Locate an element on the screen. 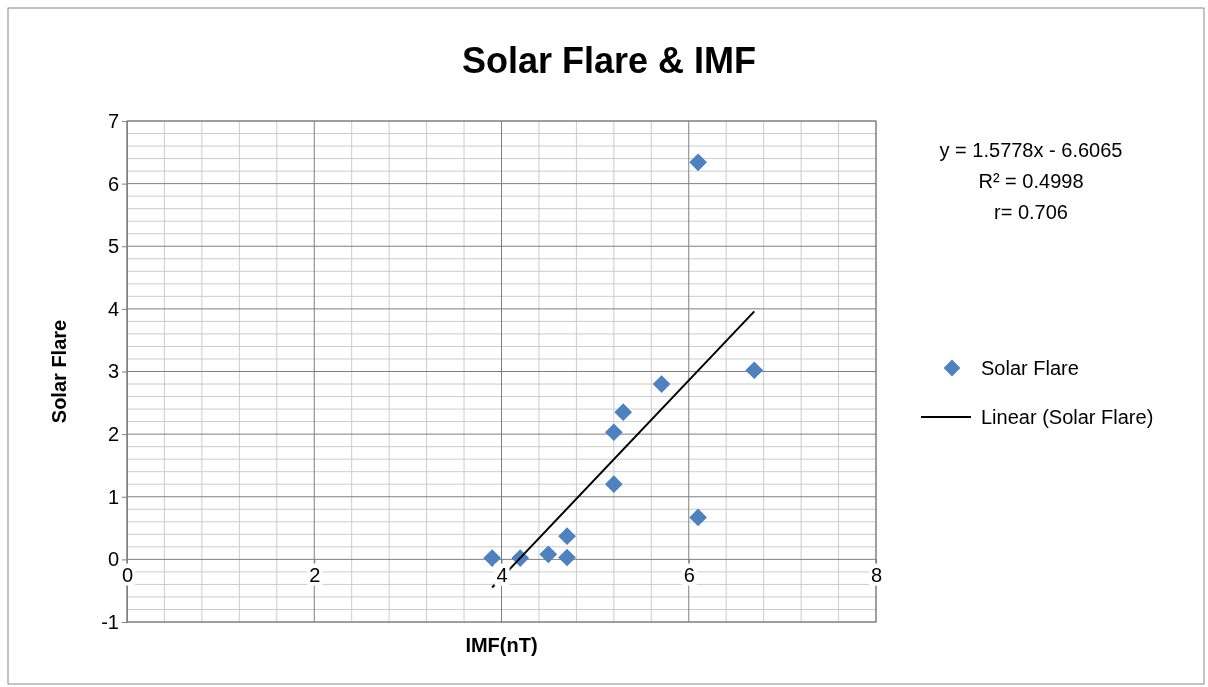  y-tick-label: 5 is located at coordinates (113, 246).